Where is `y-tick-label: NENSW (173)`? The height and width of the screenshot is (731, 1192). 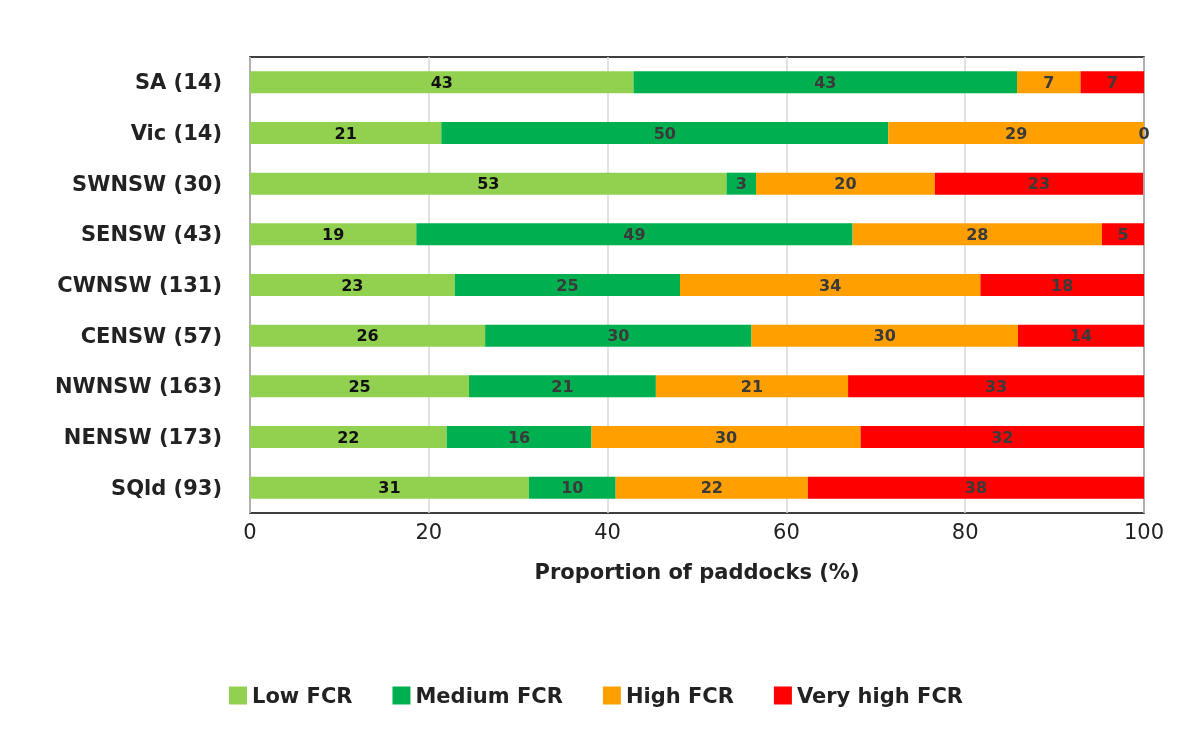 y-tick-label: NENSW (173) is located at coordinates (142, 437).